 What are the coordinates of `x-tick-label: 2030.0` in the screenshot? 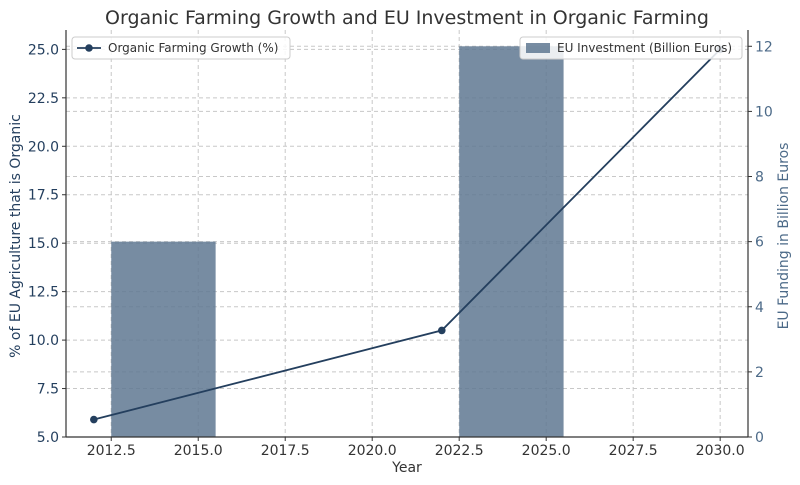 It's located at (720, 451).